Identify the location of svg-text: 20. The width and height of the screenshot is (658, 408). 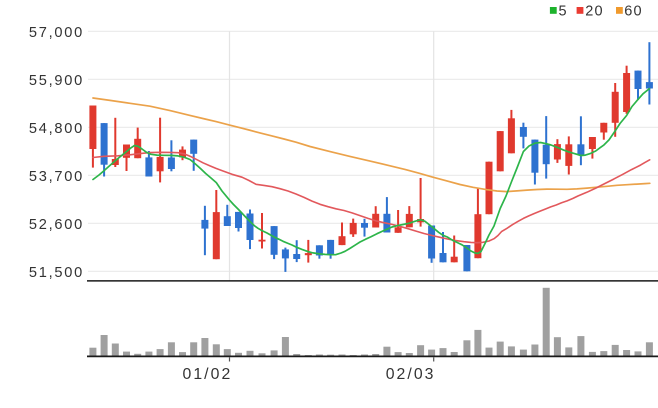
(594, 12).